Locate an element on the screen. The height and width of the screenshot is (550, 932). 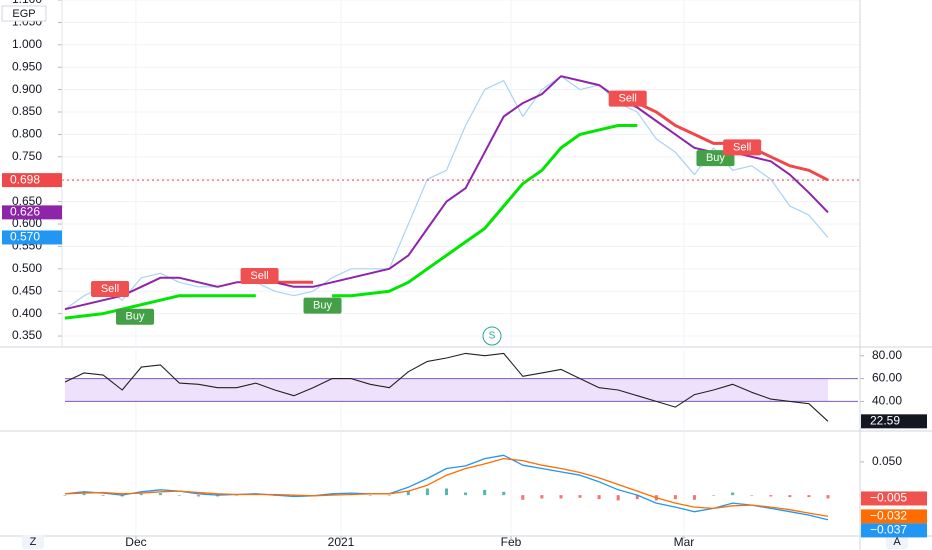
value-badge-label: 0.698 is located at coordinates (25, 179).